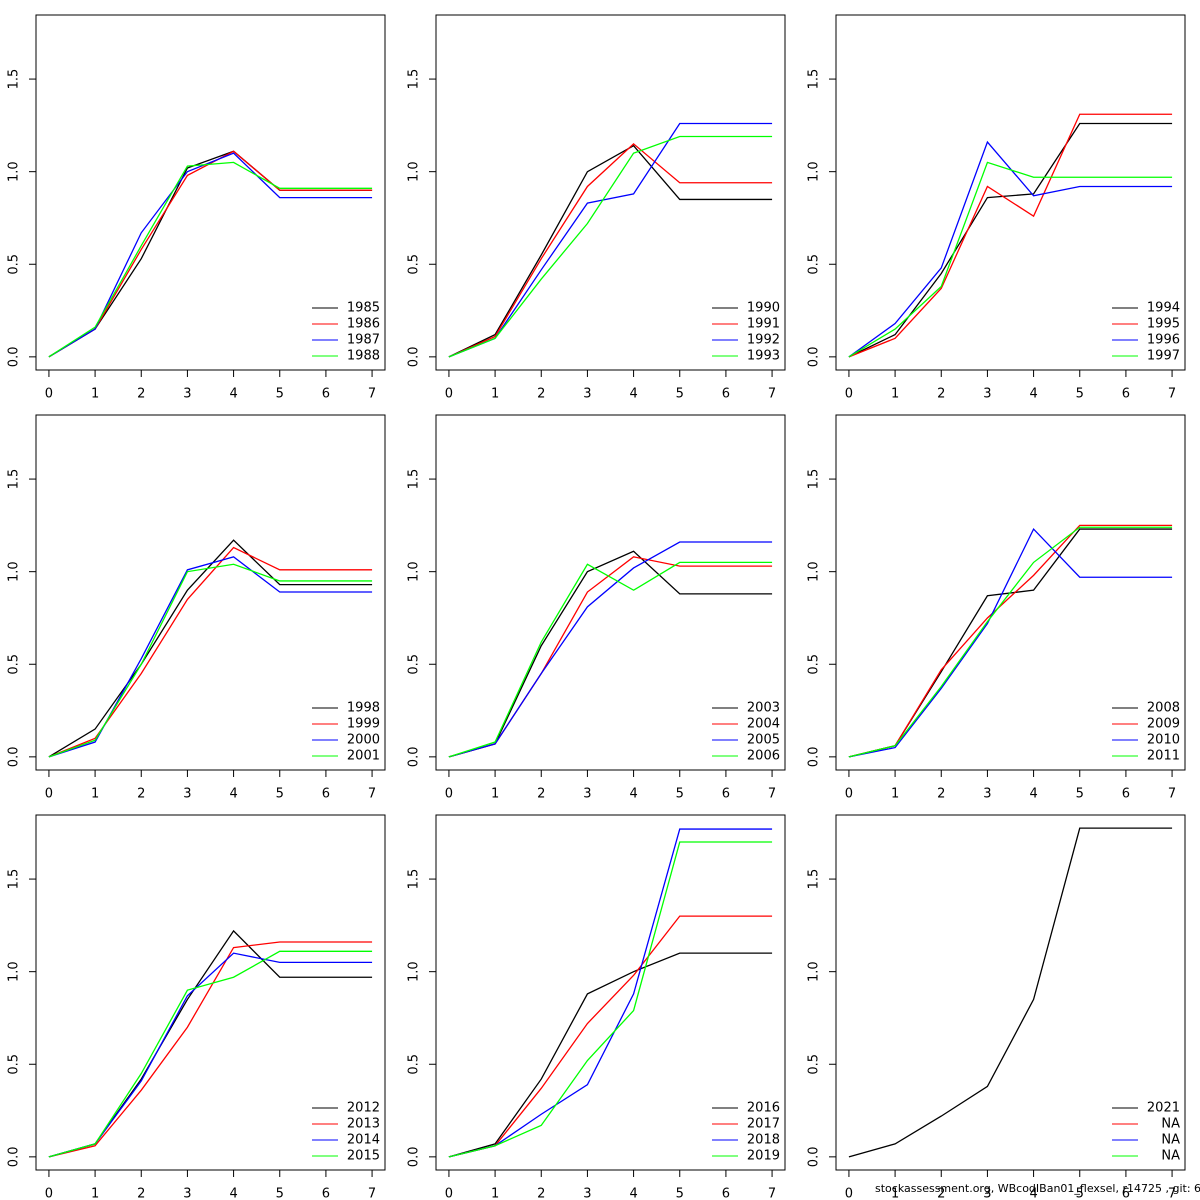 This screenshot has width=1200, height=1200. What do you see at coordinates (363, 340) in the screenshot?
I see `legend-label: 1987` at bounding box center [363, 340].